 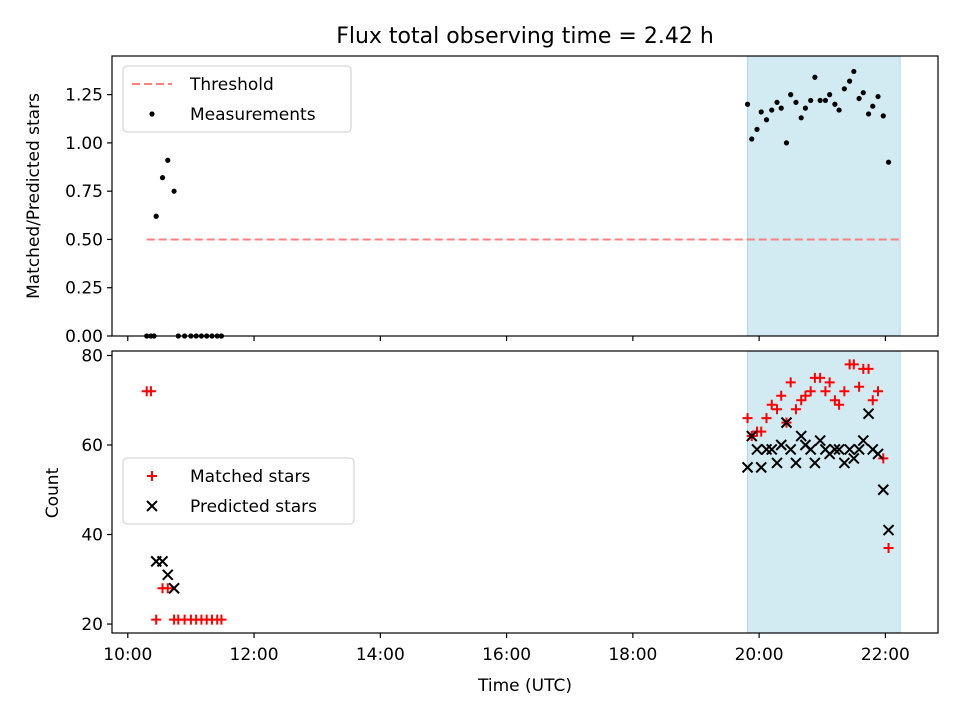 I want to click on y-tick-label: 0.75, so click(x=84, y=192).